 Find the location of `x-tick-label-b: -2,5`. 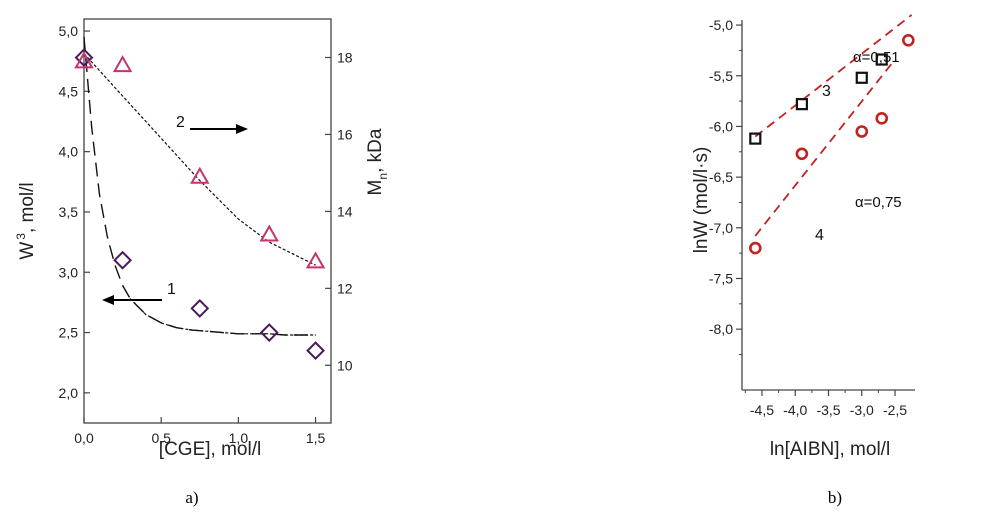

x-tick-label-b: -2,5 is located at coordinates (895, 410).